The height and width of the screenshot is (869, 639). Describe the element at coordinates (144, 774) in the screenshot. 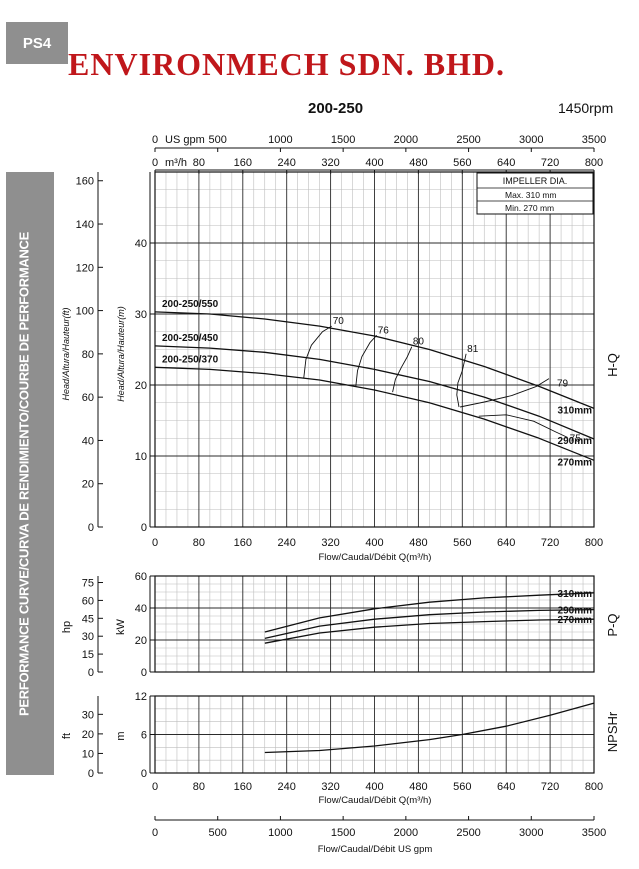

I see `npsh-m-tick-label: 0` at that location.